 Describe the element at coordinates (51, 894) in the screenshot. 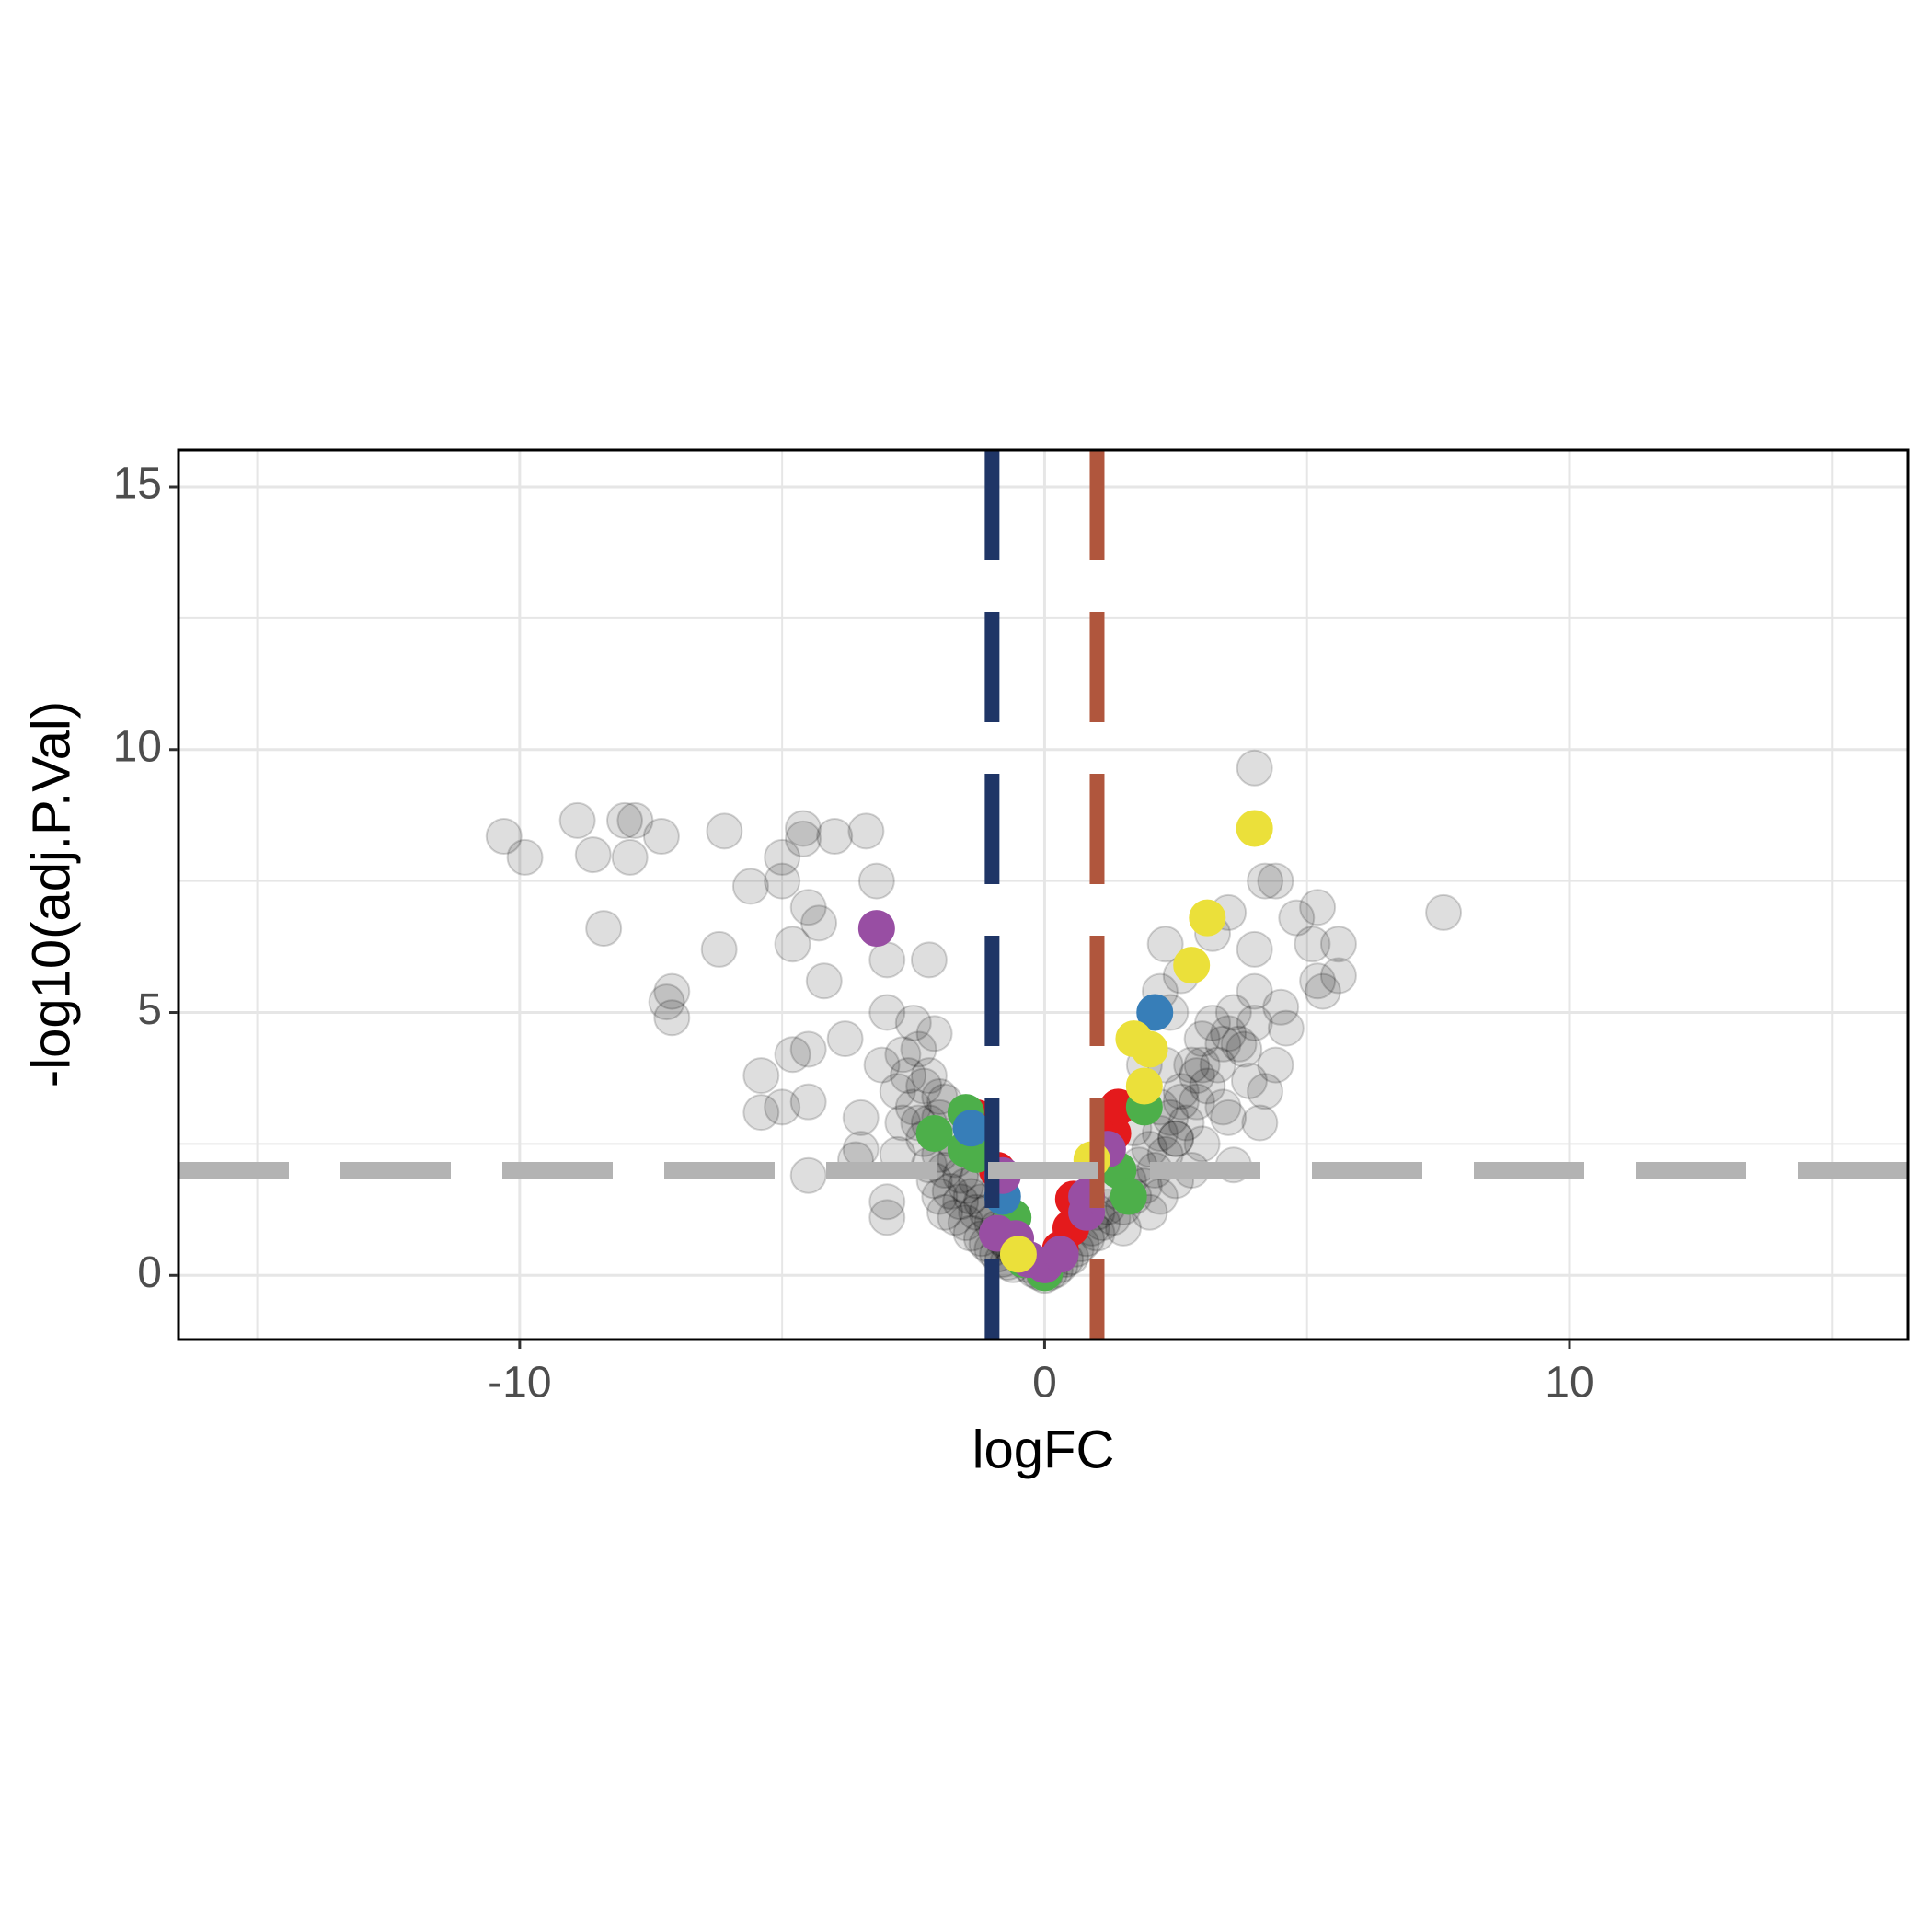

I see `y-axis-title: -log10(adj.P.Val)` at that location.